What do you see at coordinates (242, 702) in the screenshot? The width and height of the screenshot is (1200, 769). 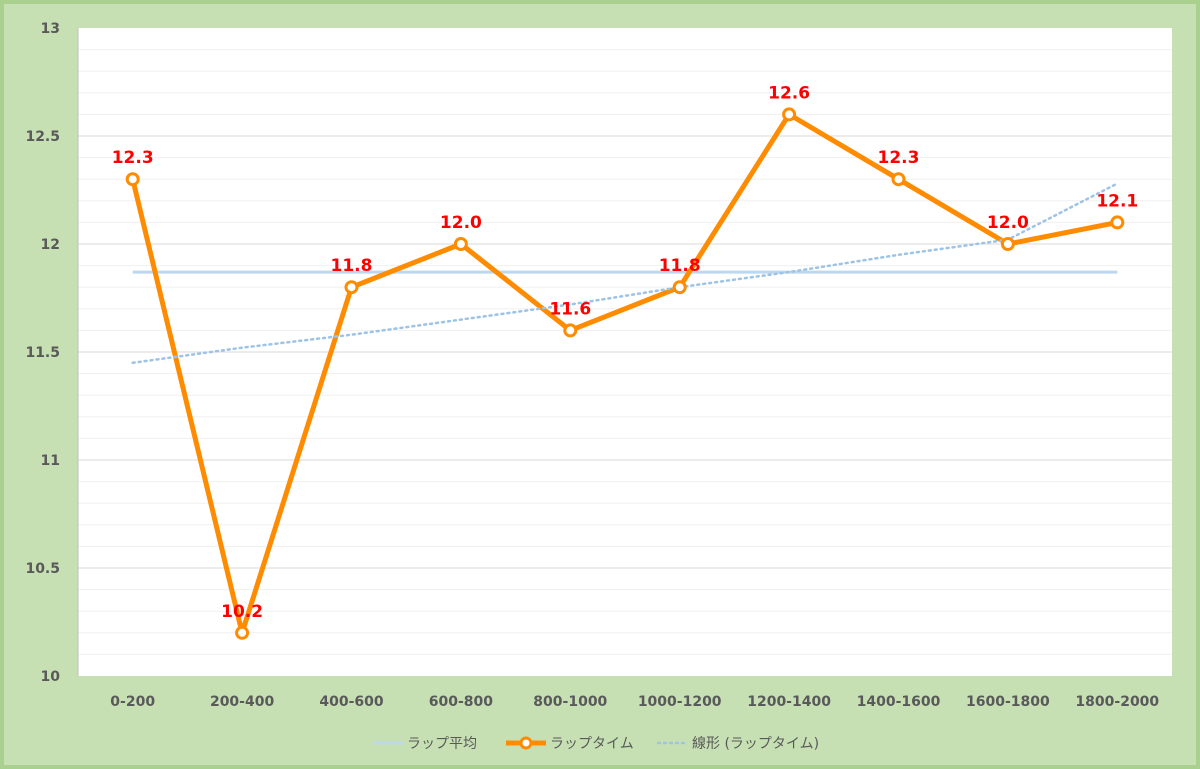 I see `x-tick-label: 200-400` at bounding box center [242, 702].